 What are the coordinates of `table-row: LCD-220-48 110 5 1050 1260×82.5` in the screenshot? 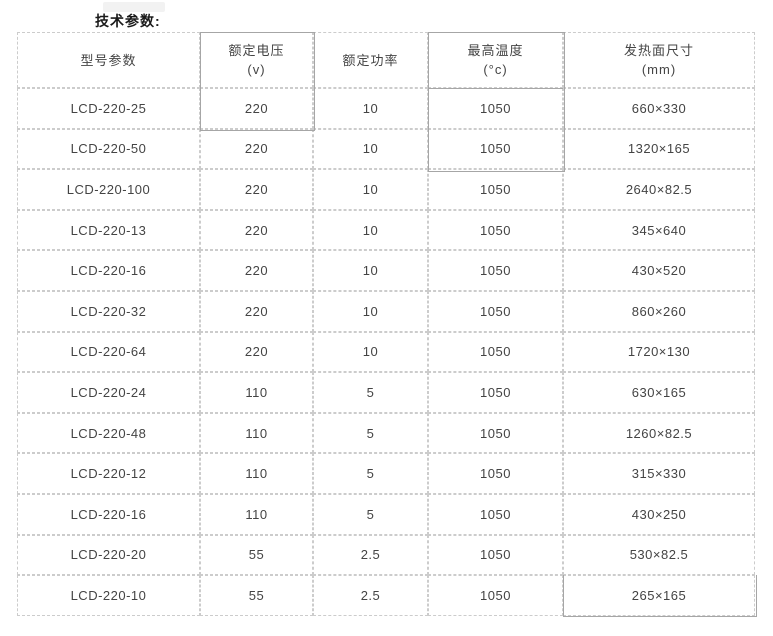 It's located at (386, 433).